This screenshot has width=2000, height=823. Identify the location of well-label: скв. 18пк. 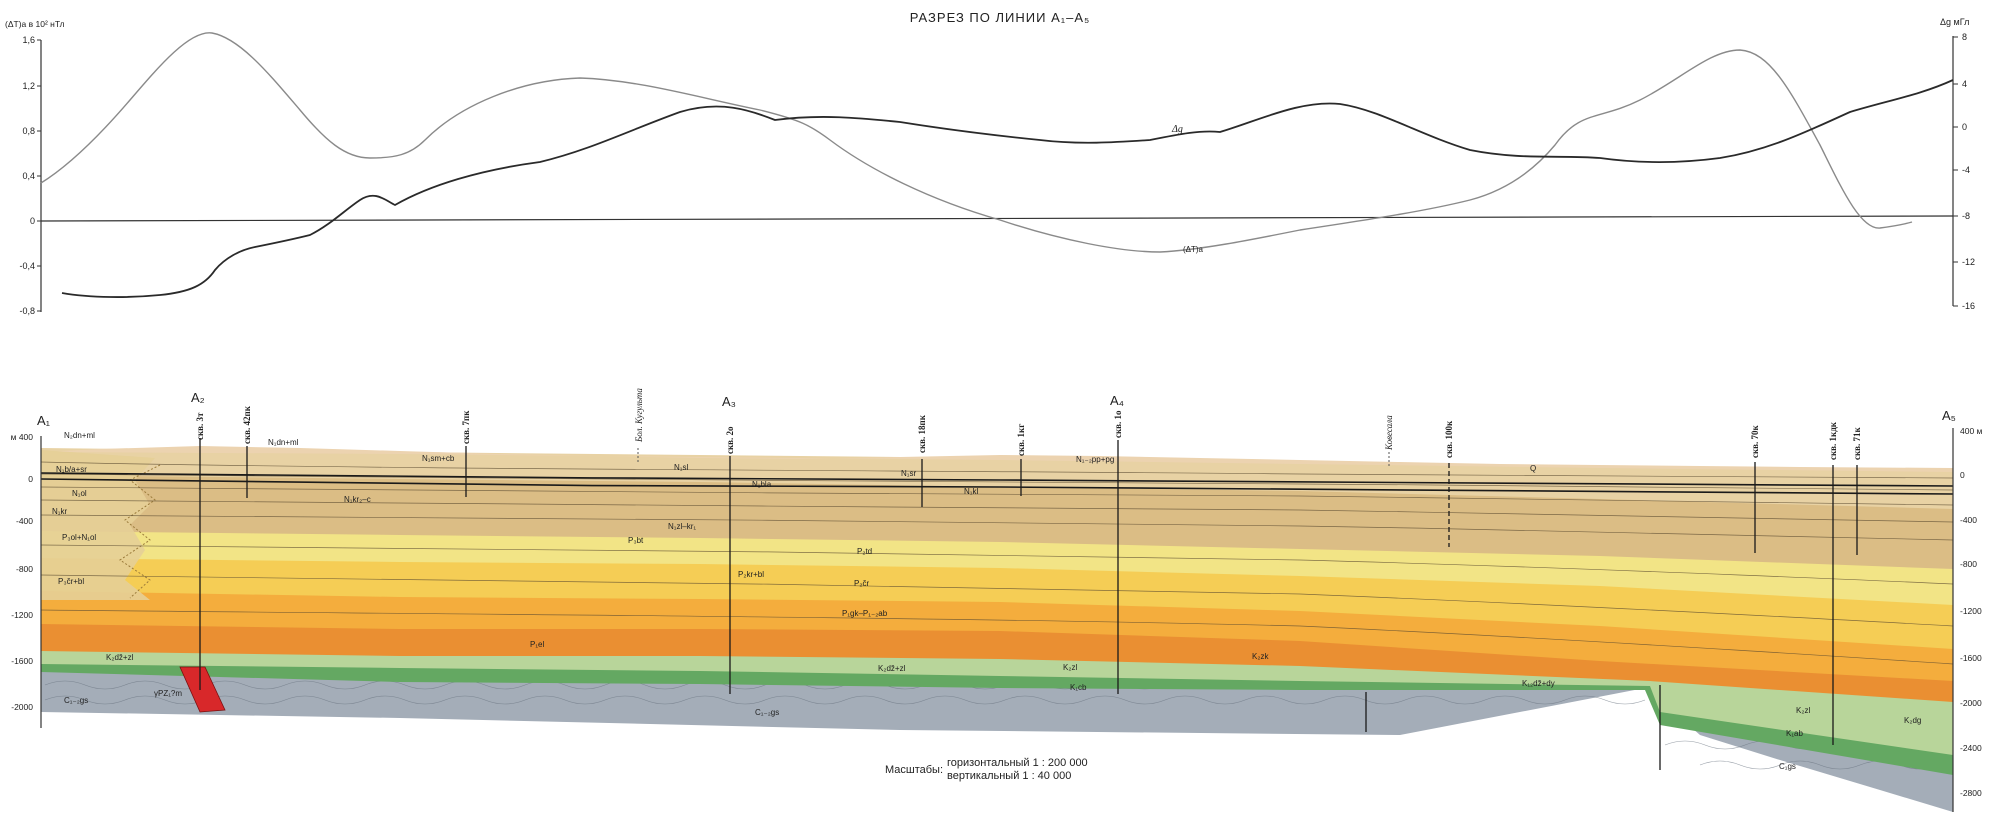
(922, 433).